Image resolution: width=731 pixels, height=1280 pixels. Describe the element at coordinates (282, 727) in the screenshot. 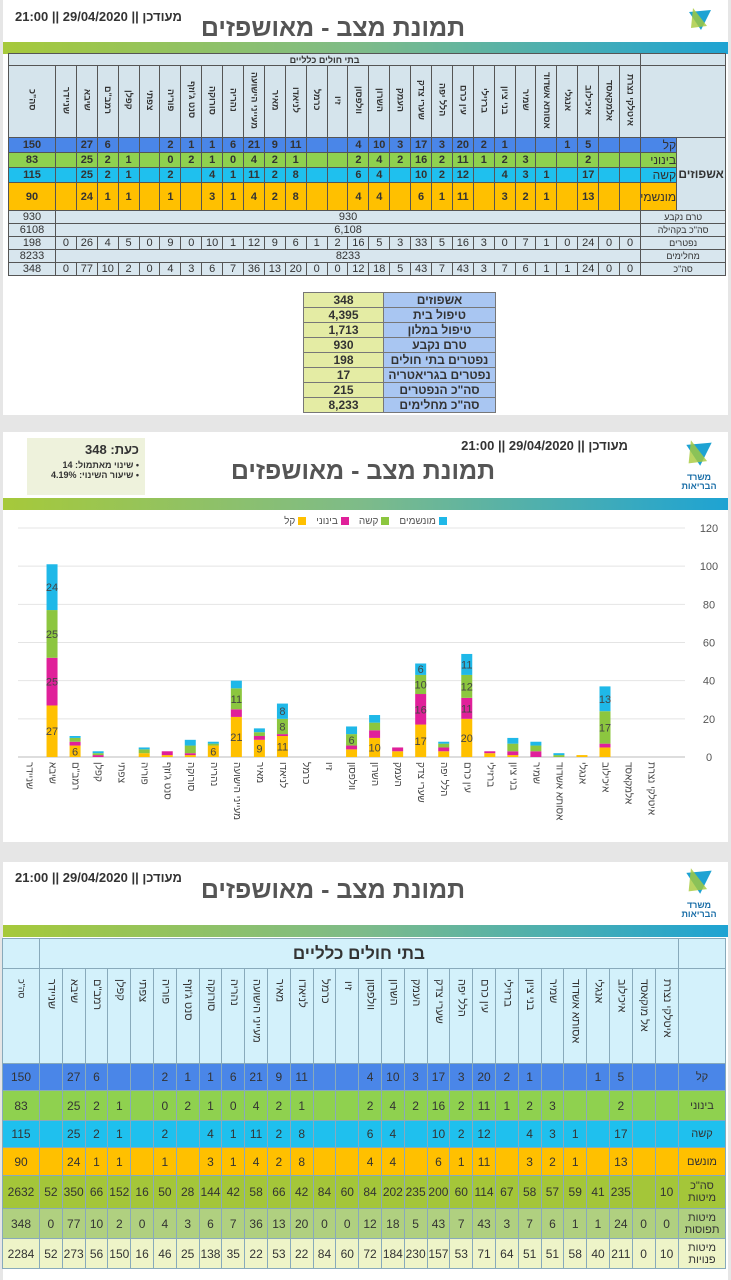

I see `bar-data-label: 8` at that location.